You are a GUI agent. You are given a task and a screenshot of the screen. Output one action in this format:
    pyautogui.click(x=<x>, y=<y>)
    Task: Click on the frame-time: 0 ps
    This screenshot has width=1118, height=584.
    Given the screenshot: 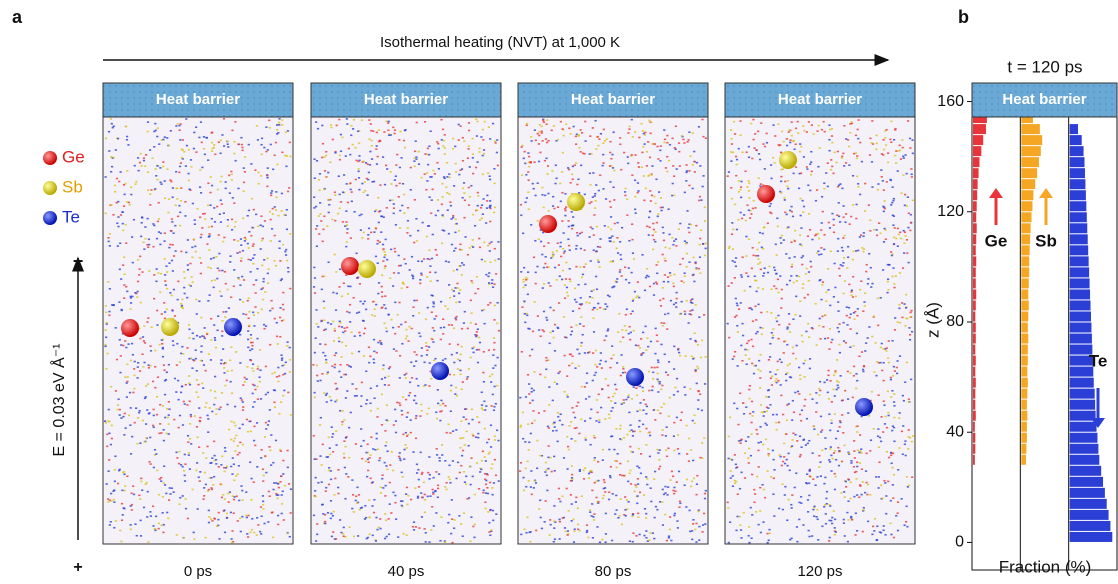 What is the action you would take?
    pyautogui.click(x=198, y=571)
    